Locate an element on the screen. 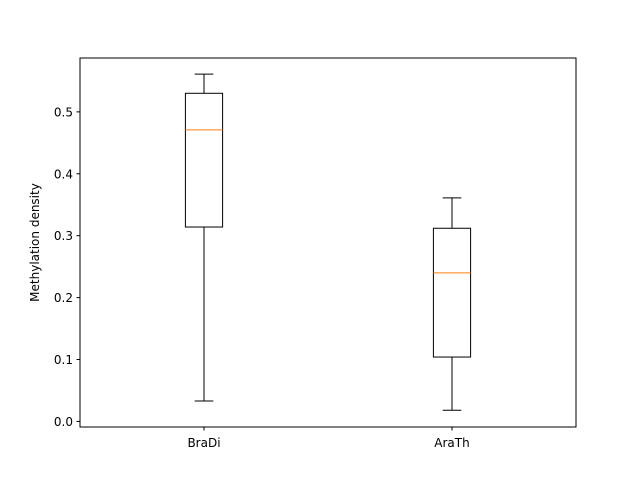 The width and height of the screenshot is (640, 480). y-tick-label: 0.4 is located at coordinates (63, 174).